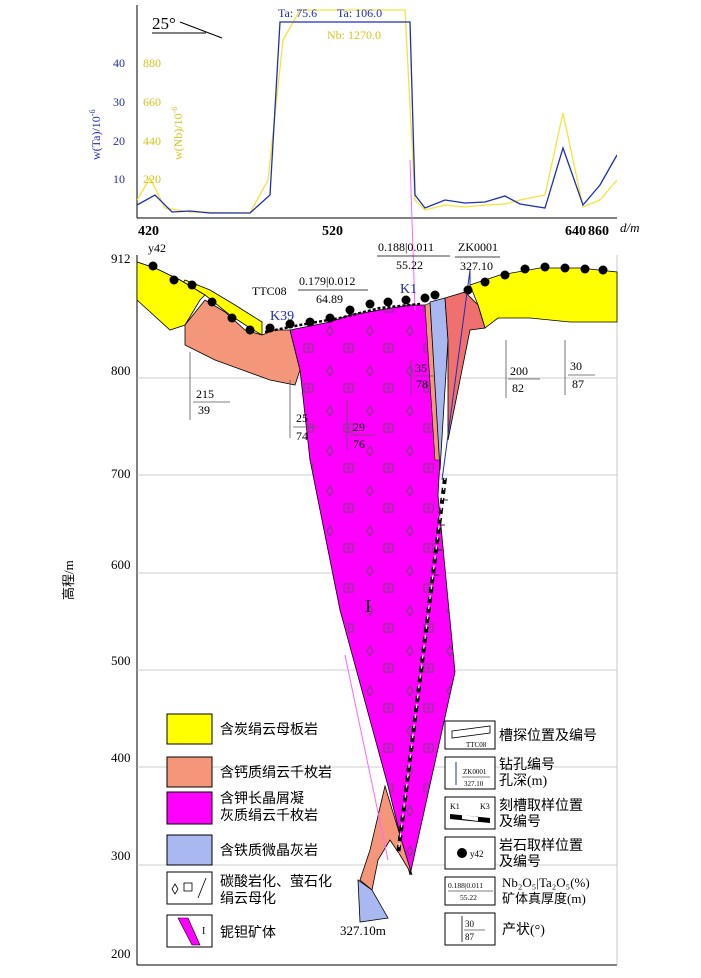 This screenshot has width=701, height=978. Describe the element at coordinates (368, 606) in the screenshot. I see `orebody-label: I` at that location.